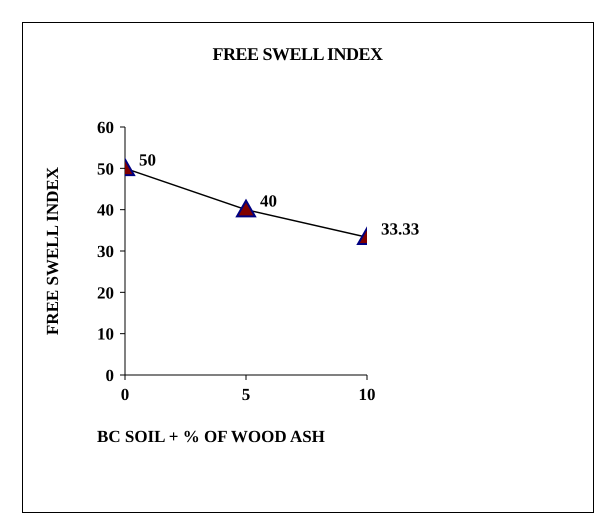 This screenshot has width=595, height=514. What do you see at coordinates (147, 160) in the screenshot?
I see `data-label: 50` at bounding box center [147, 160].